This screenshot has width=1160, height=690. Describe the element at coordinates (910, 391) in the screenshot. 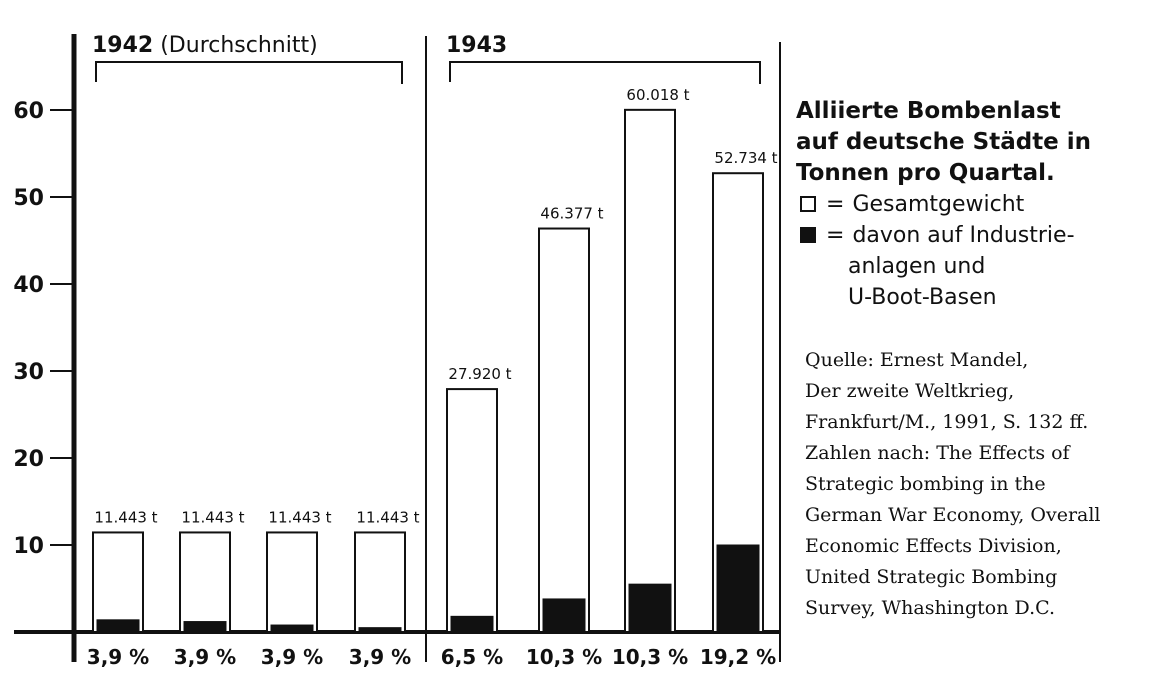

I see `source-line: Der zweite Weltkrieg,` at that location.